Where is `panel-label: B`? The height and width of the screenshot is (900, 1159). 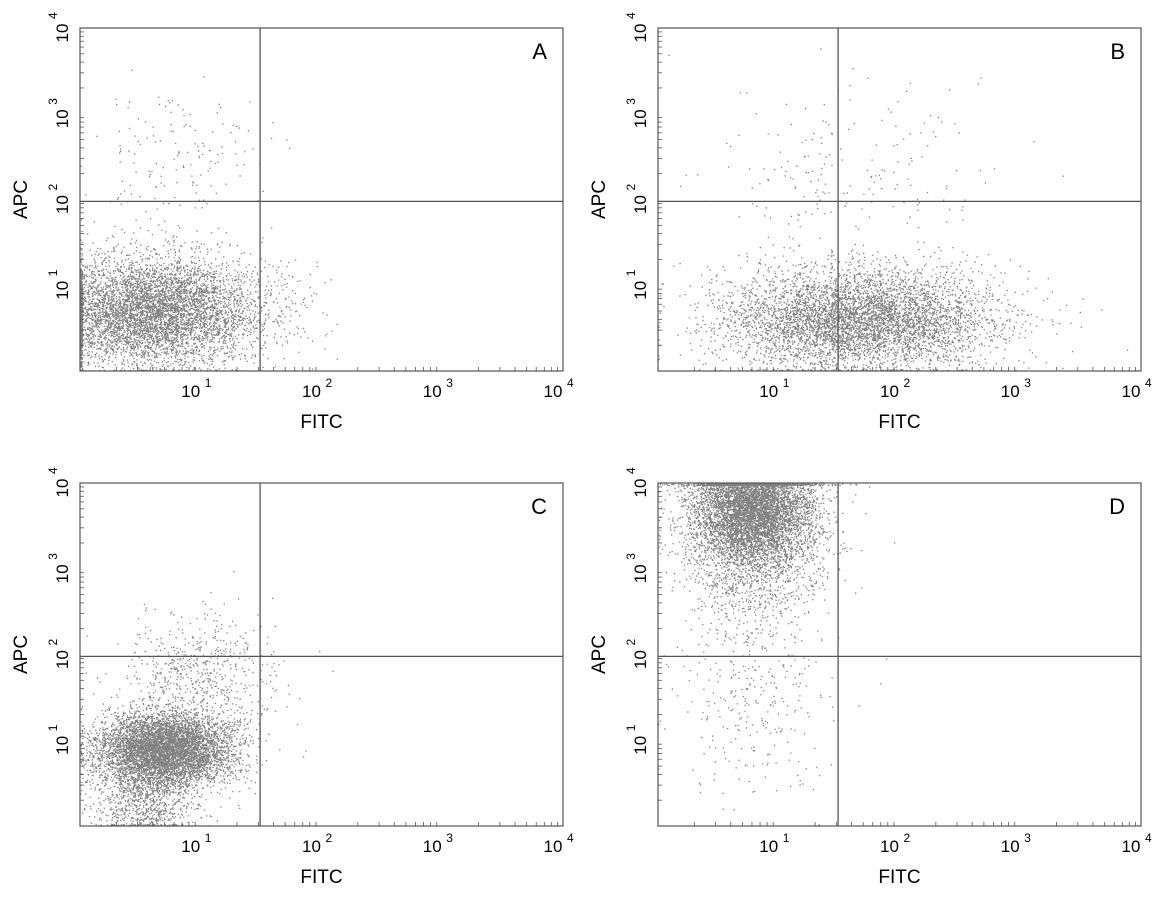 panel-label: B is located at coordinates (1117, 51).